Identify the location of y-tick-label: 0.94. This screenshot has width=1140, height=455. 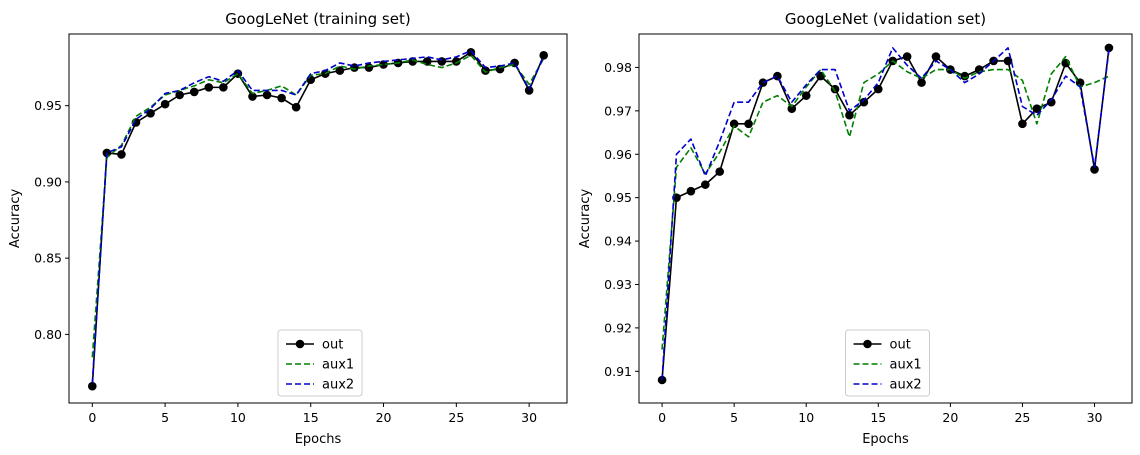
(618, 241).